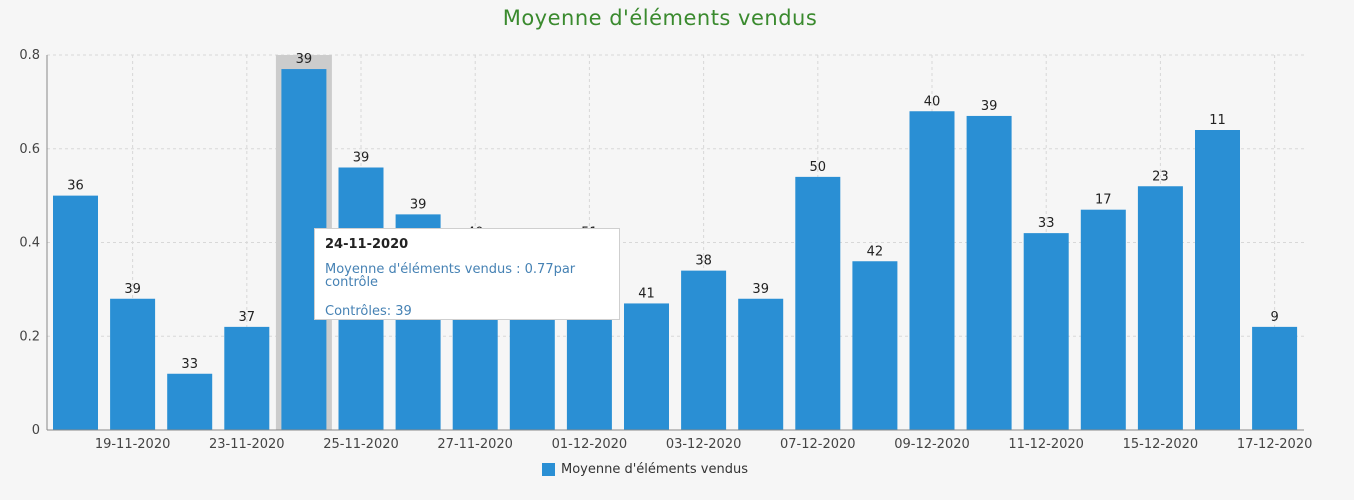  What do you see at coordinates (361, 444) in the screenshot?
I see `x-tick-label: 25-11-2020` at bounding box center [361, 444].